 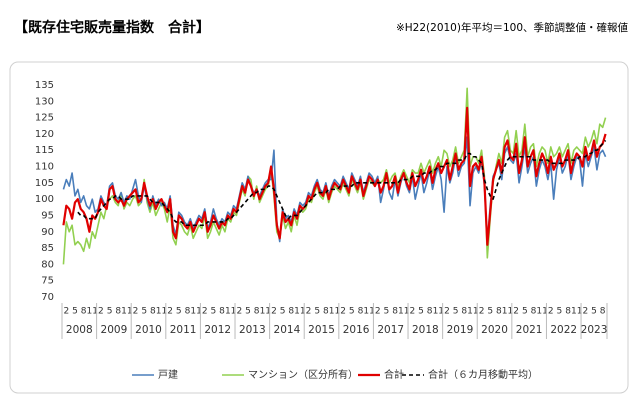 I want to click on y-tick-label: 100, so click(x=44, y=199).